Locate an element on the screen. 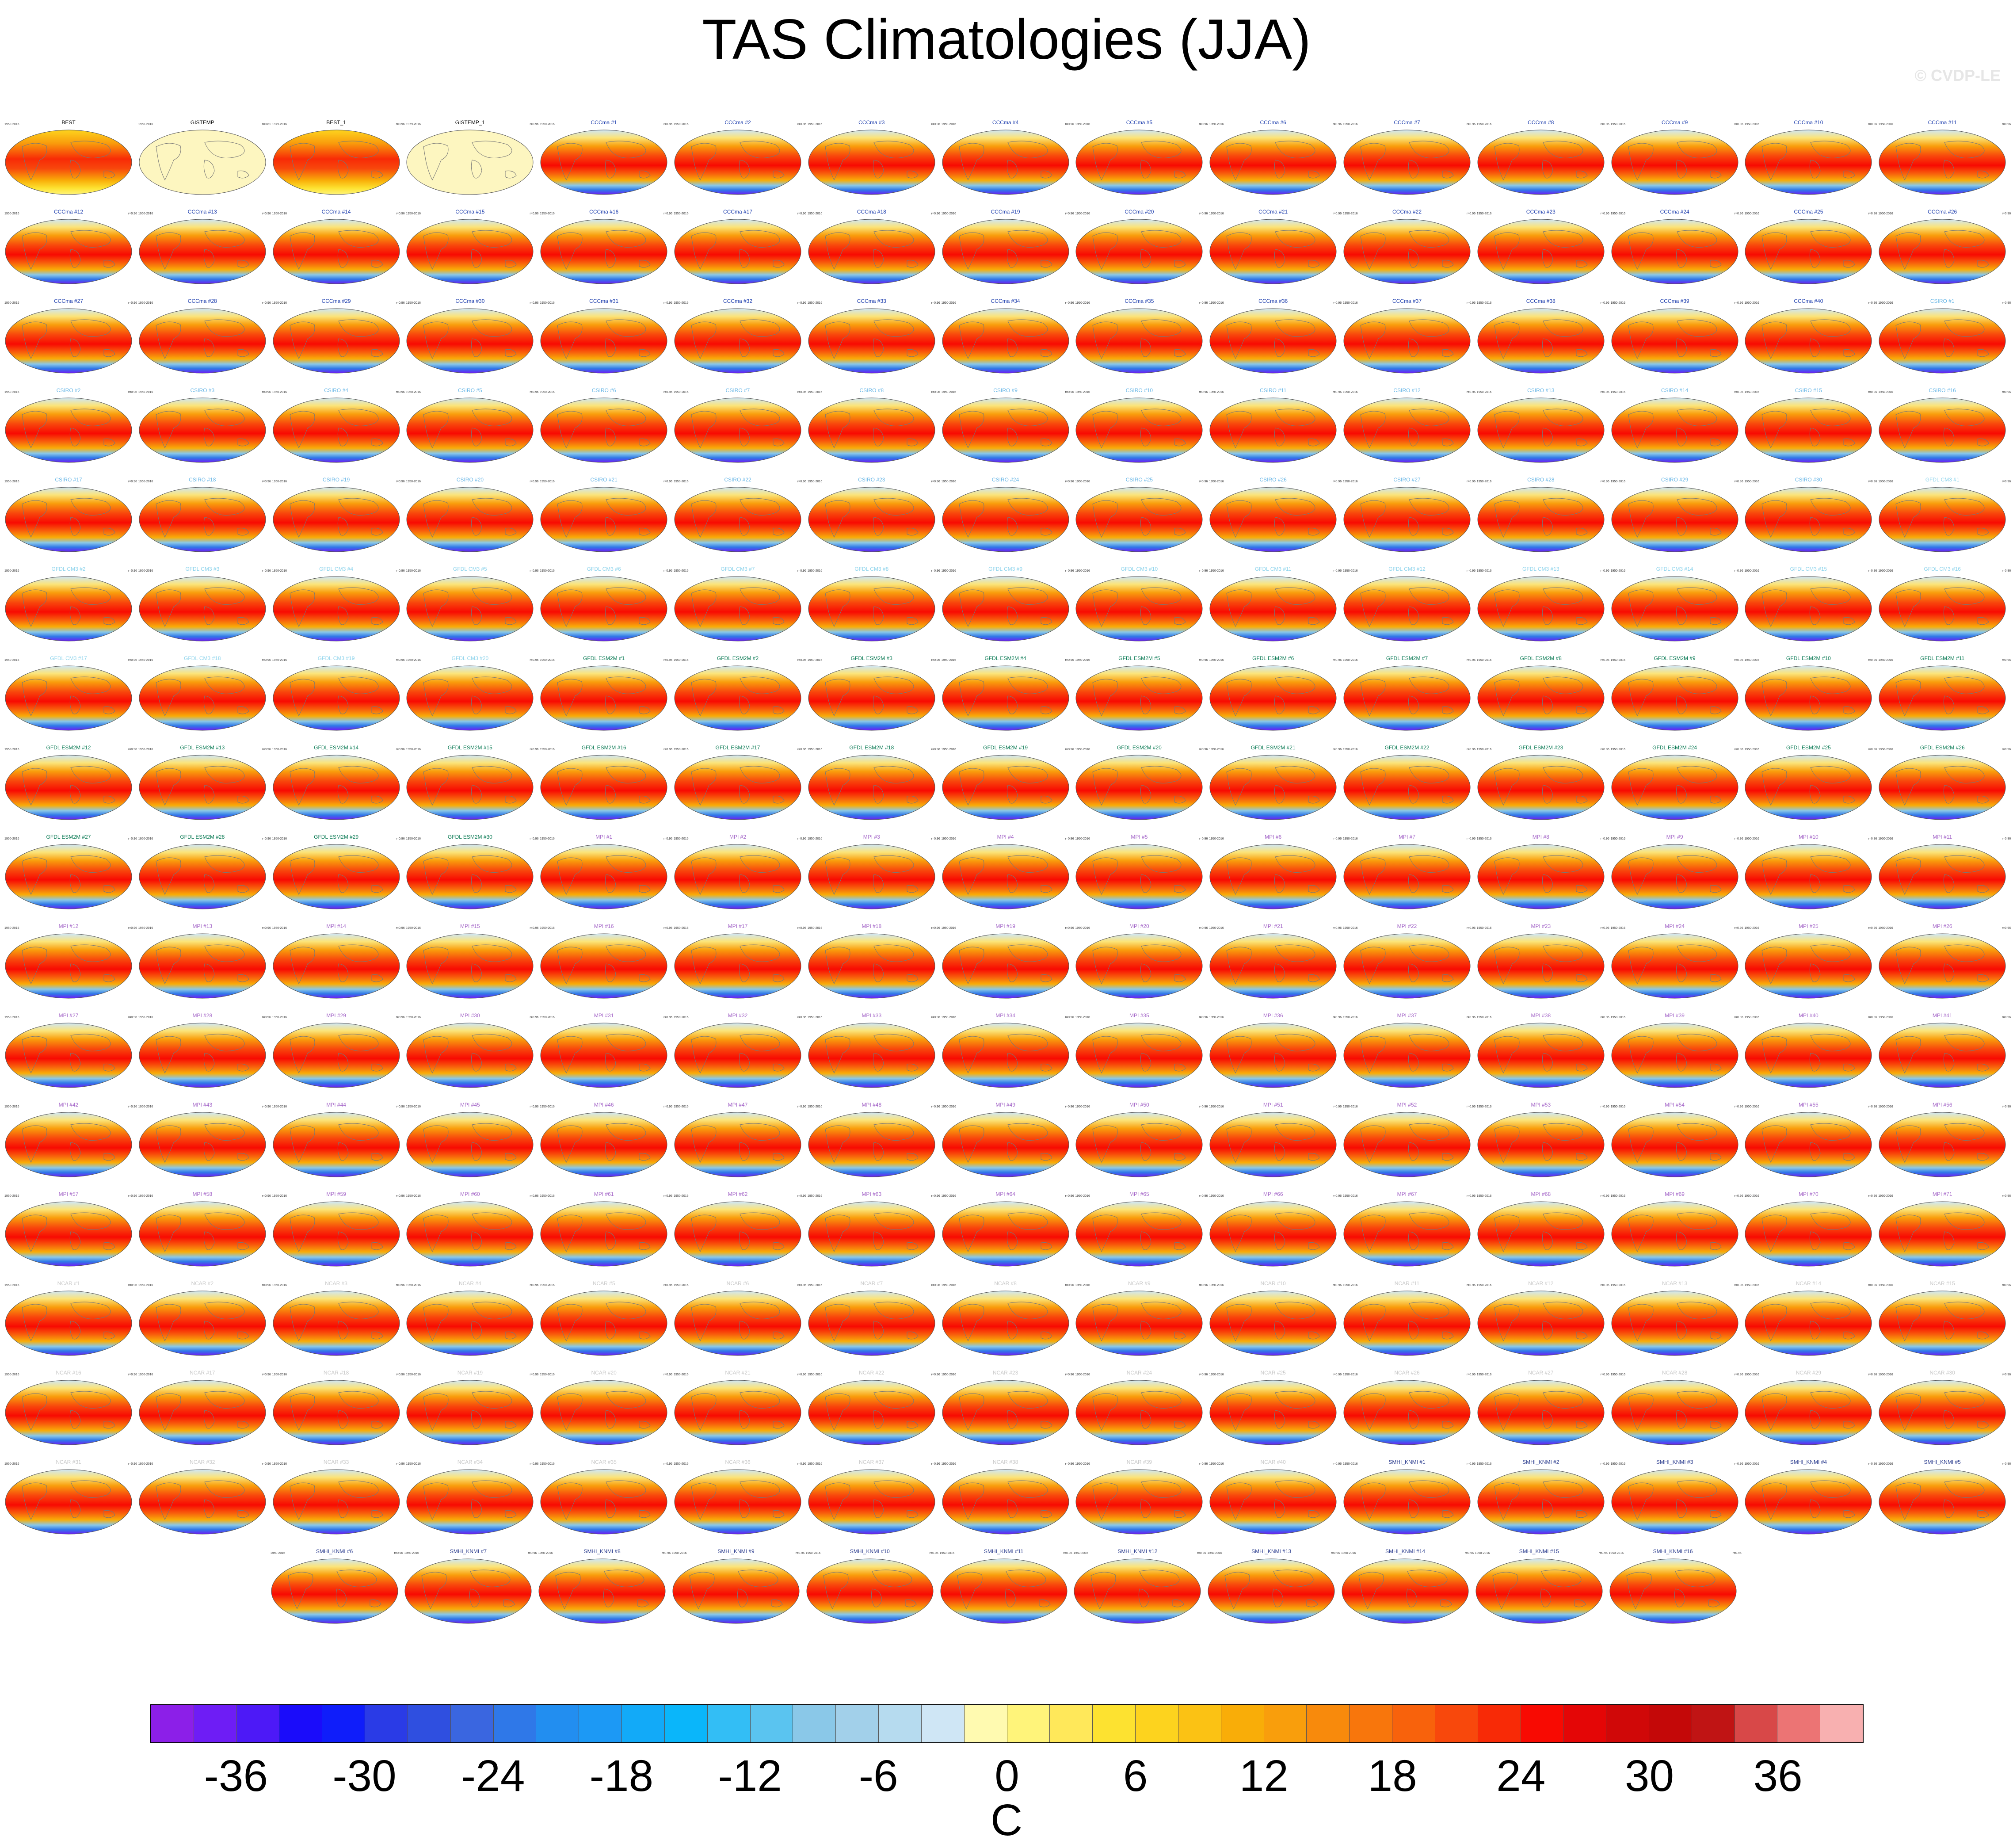  panel-title: CCCma #9 is located at coordinates (1674, 122).